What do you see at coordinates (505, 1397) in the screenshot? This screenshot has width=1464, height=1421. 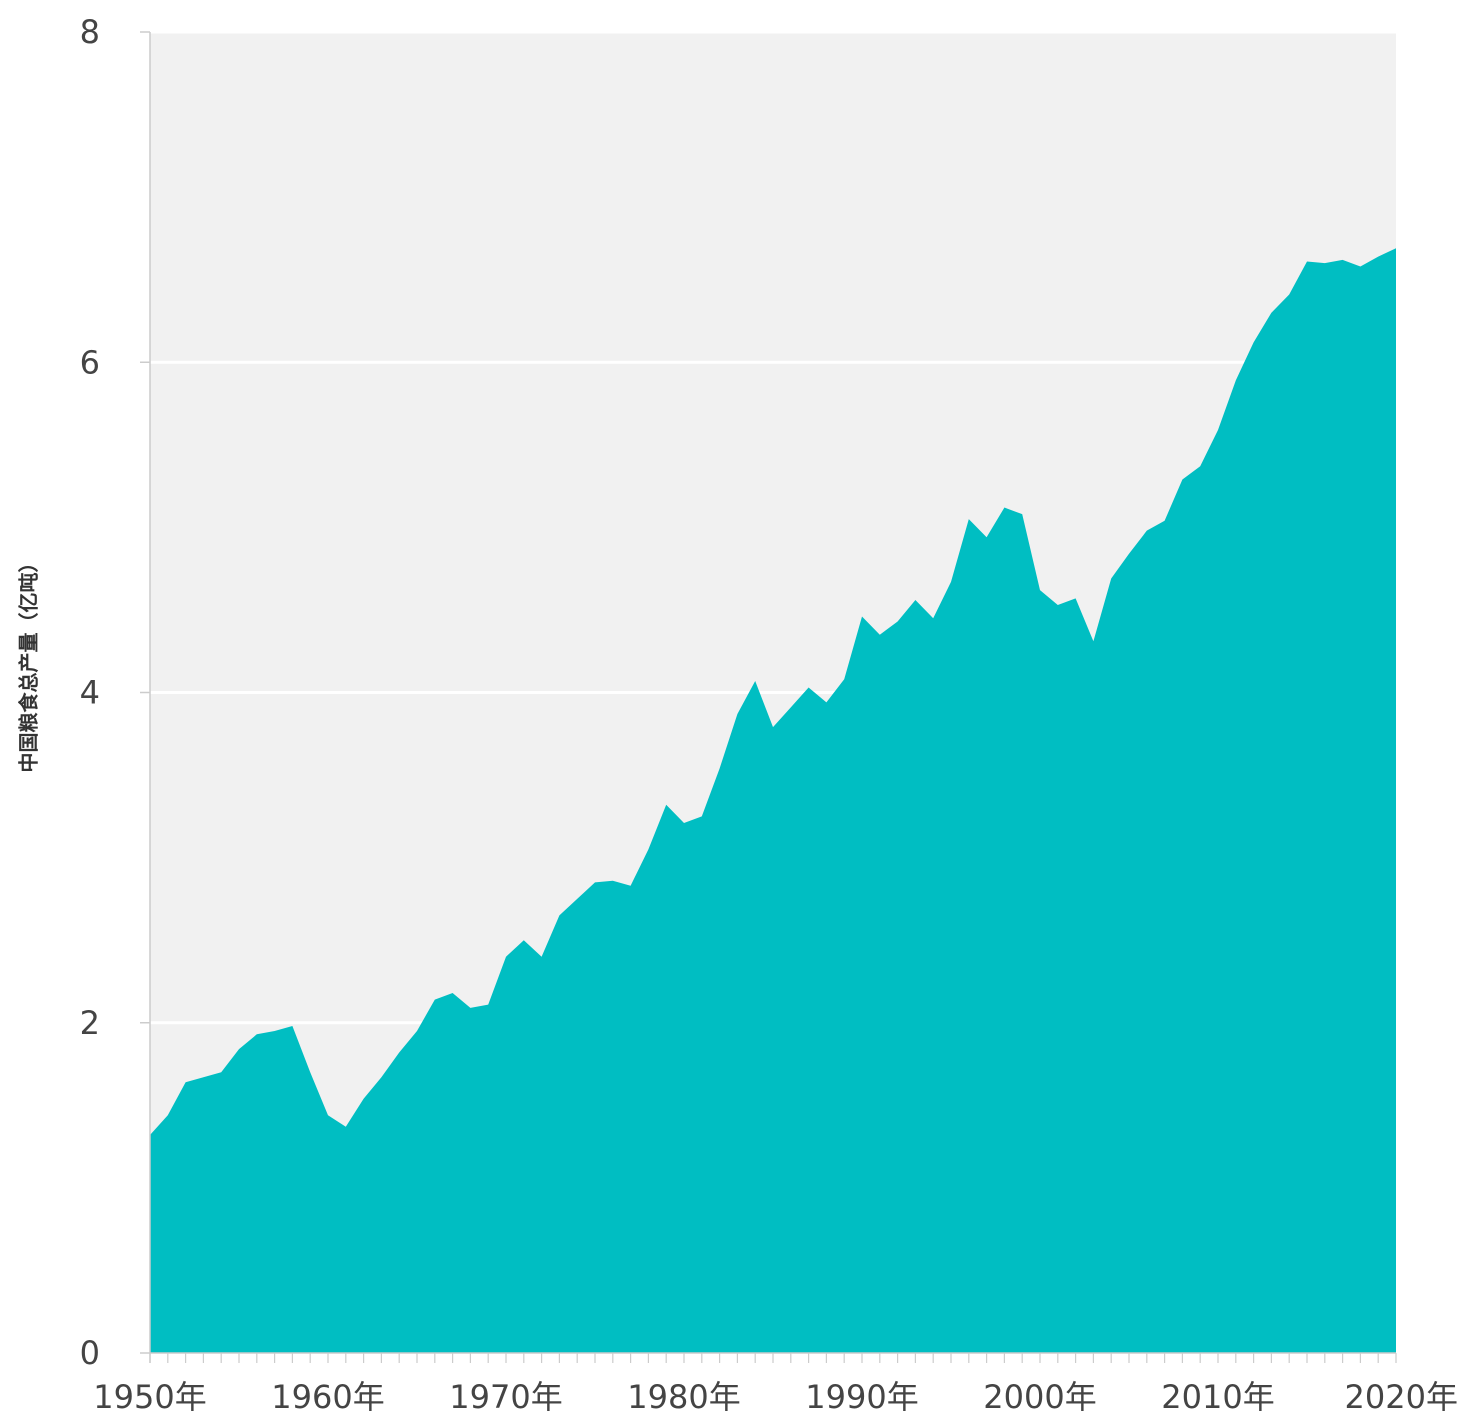 I see `x-tick-label: 1970年` at bounding box center [505, 1397].